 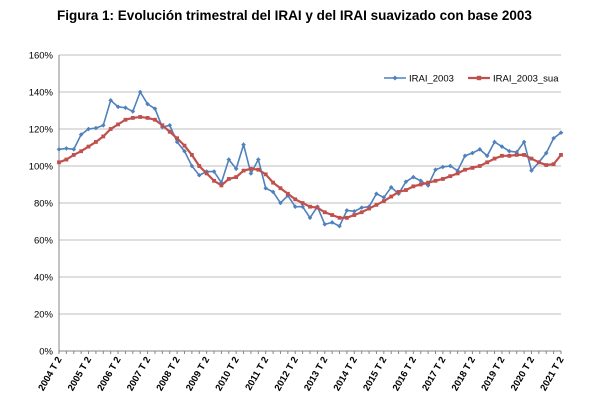 I want to click on y-tick-label: 160%, so click(x=41, y=56).